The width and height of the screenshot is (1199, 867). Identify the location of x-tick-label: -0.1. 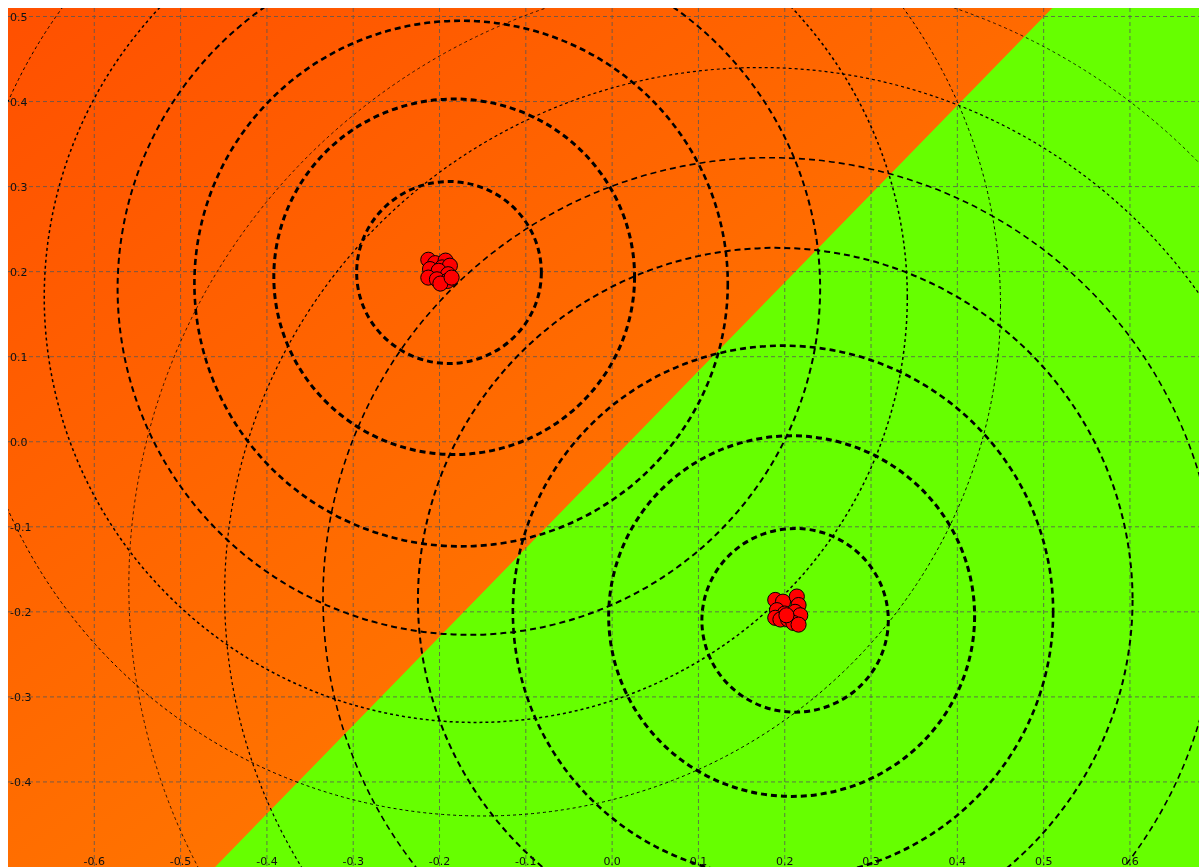
(526, 861).